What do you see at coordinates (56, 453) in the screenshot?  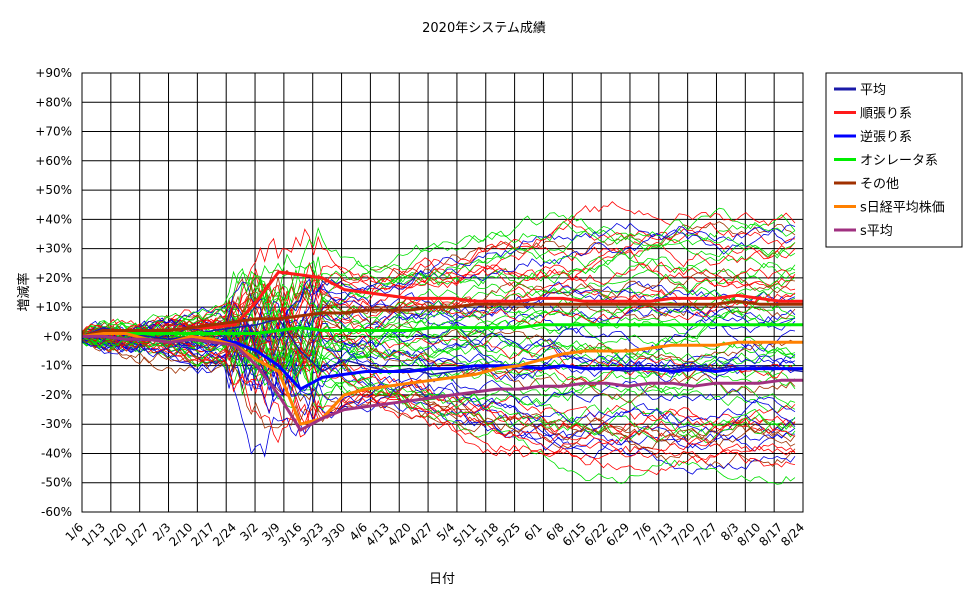 I see `y-tick-label: -40%` at bounding box center [56, 453].